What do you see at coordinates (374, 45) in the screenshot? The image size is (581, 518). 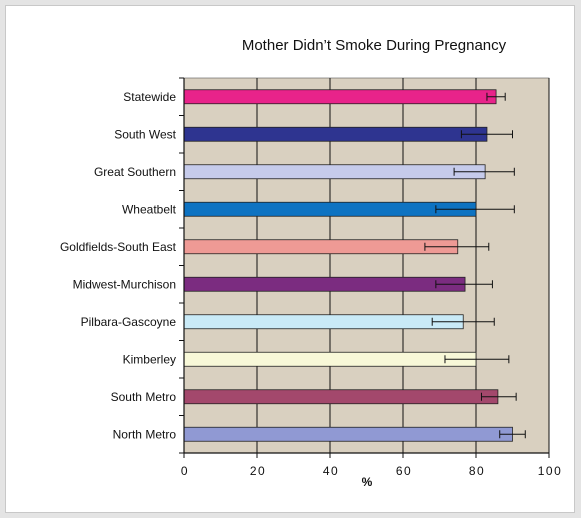 I see `chart-title: Mother Didn’t Smoke During Pregnancy` at bounding box center [374, 45].